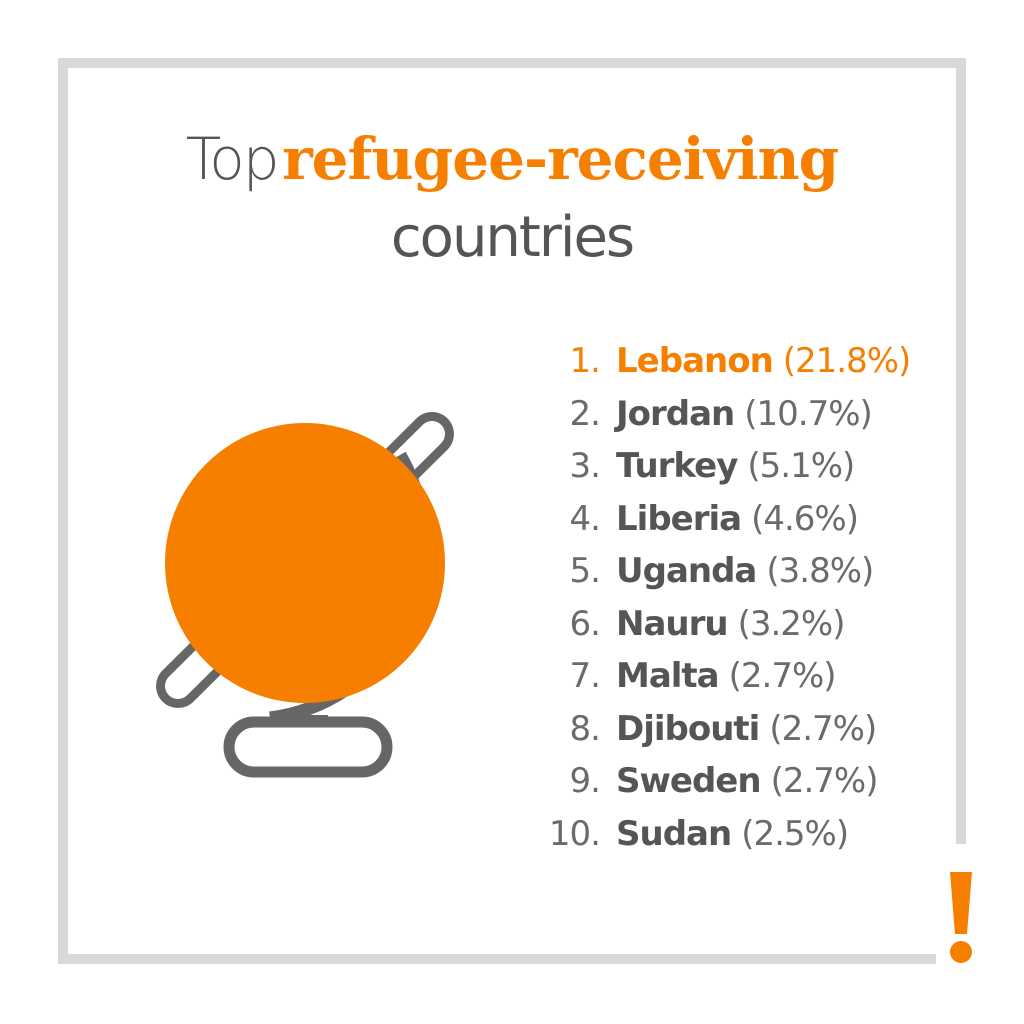  I want to click on ranking-item: 10. Sudan (2.5%), so click(725, 840).